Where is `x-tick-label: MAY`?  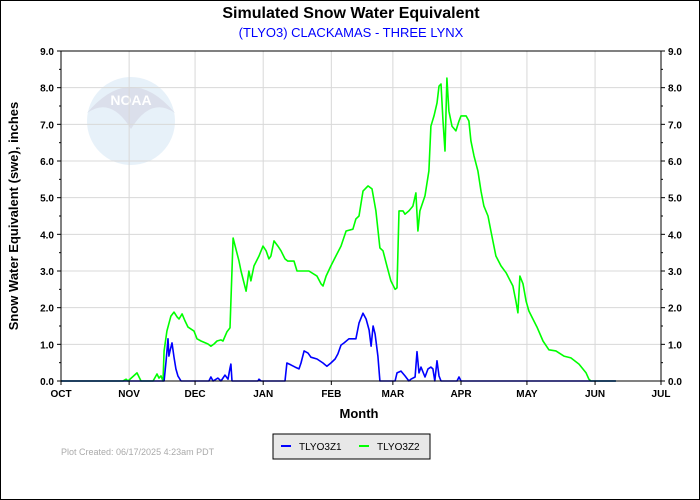 x-tick-label: MAY is located at coordinates (527, 394).